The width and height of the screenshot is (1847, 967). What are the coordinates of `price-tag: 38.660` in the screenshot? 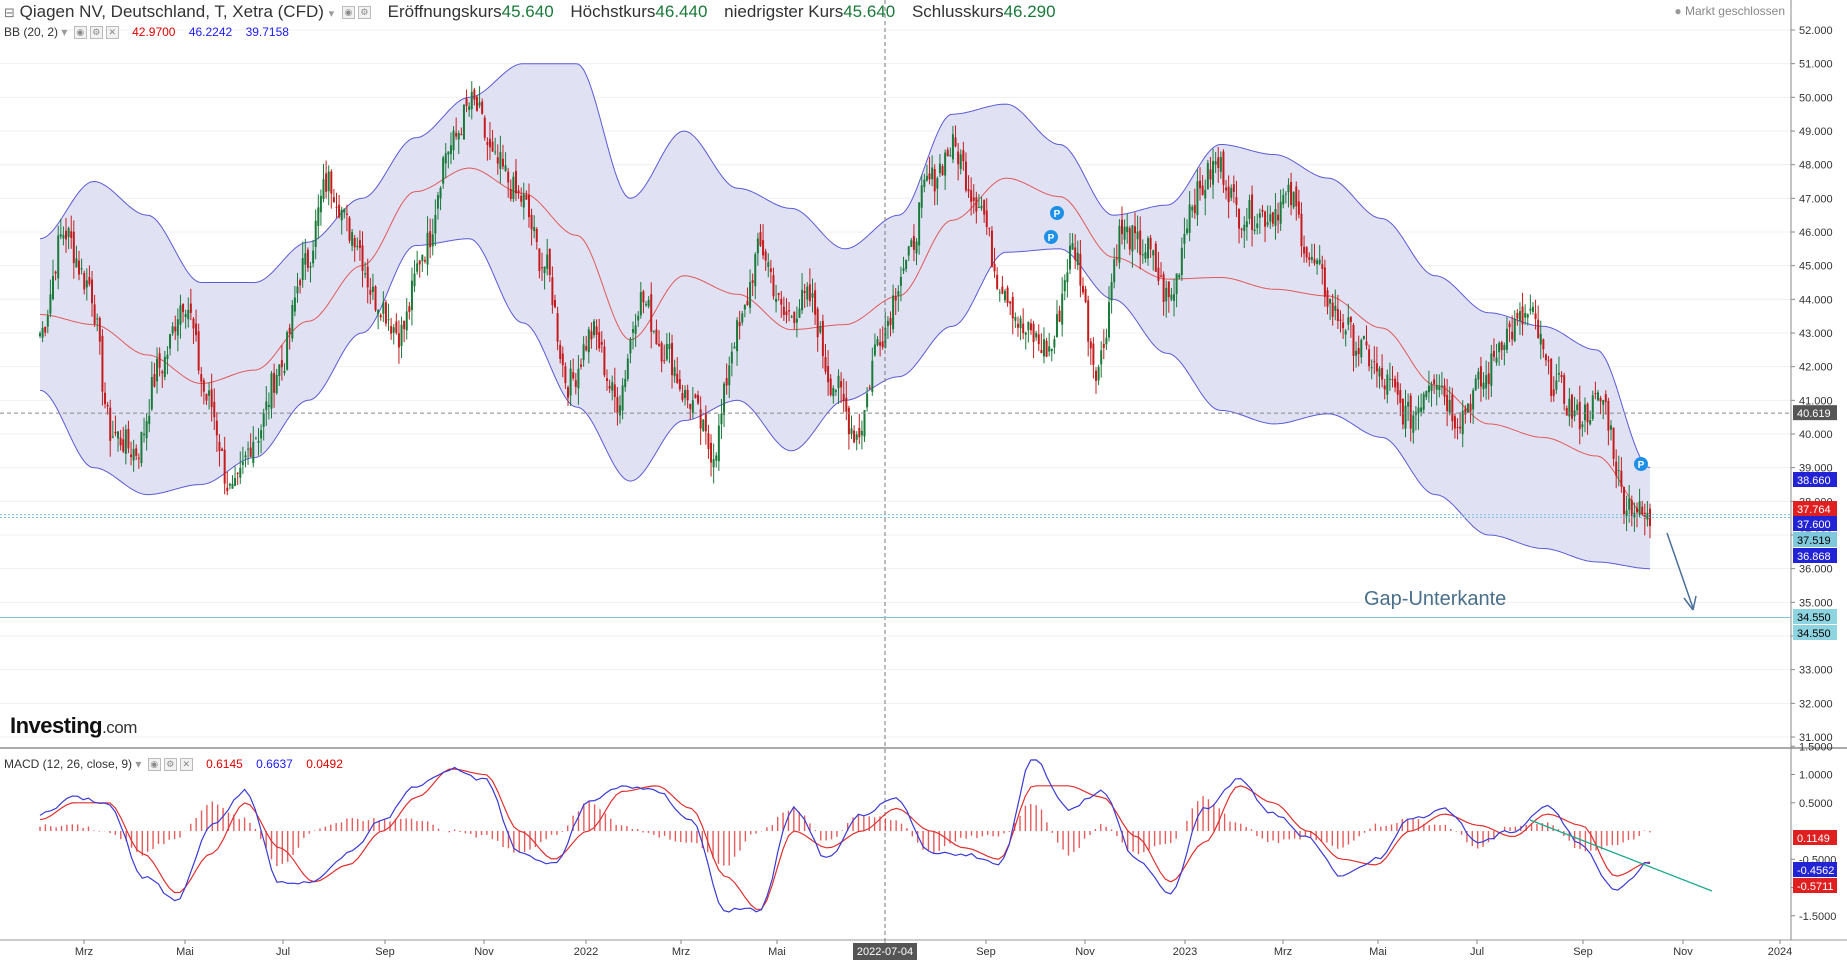 It's located at (1815, 479).